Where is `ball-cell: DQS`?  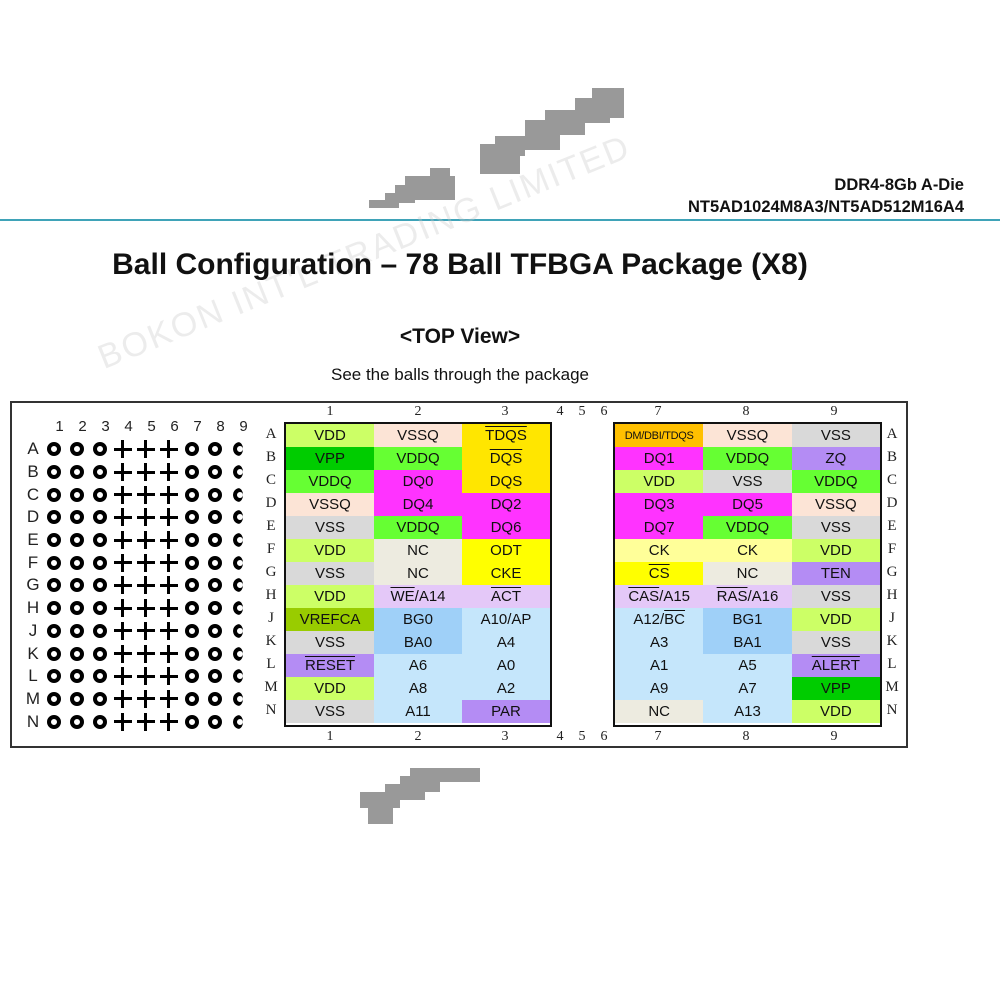
ball-cell: DQS is located at coordinates (506, 458).